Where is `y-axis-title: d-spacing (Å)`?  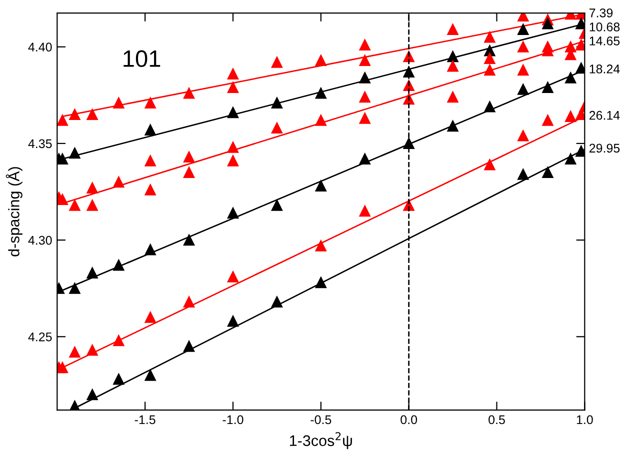 y-axis-title: d-spacing (Å) is located at coordinates (14, 211).